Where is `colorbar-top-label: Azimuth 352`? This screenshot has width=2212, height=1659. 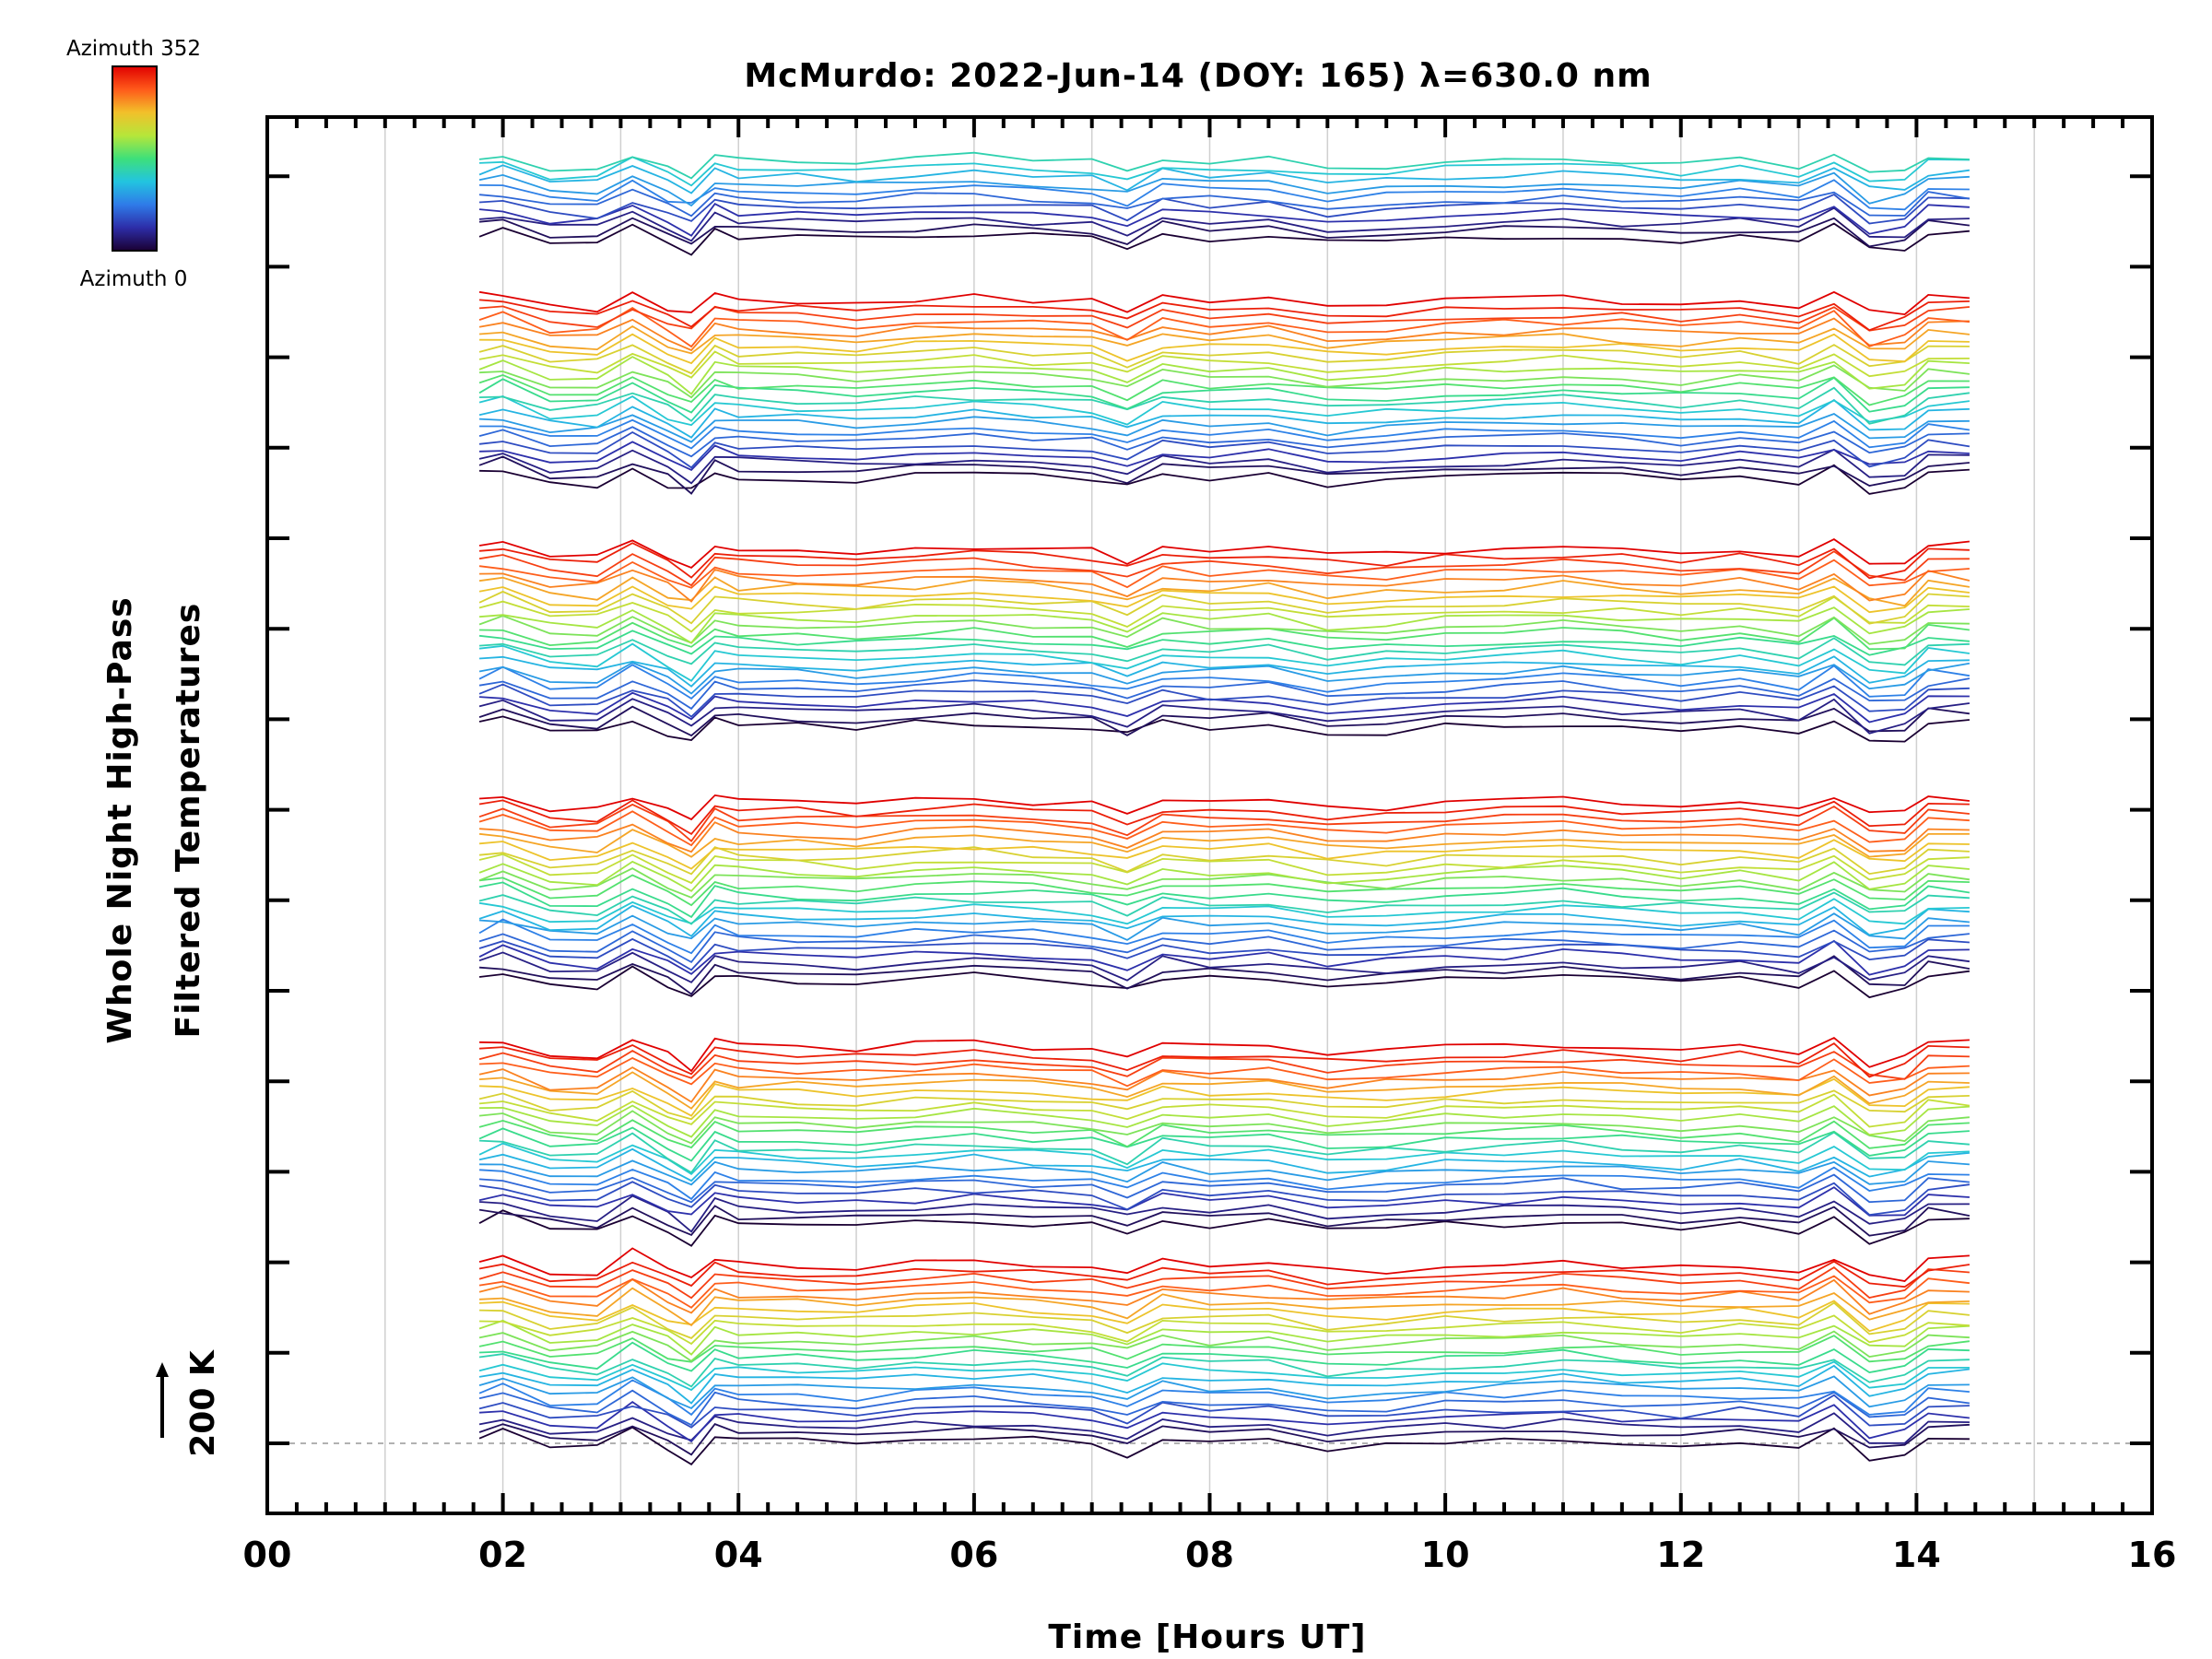
colorbar-top-label: Azimuth 352 is located at coordinates (133, 49).